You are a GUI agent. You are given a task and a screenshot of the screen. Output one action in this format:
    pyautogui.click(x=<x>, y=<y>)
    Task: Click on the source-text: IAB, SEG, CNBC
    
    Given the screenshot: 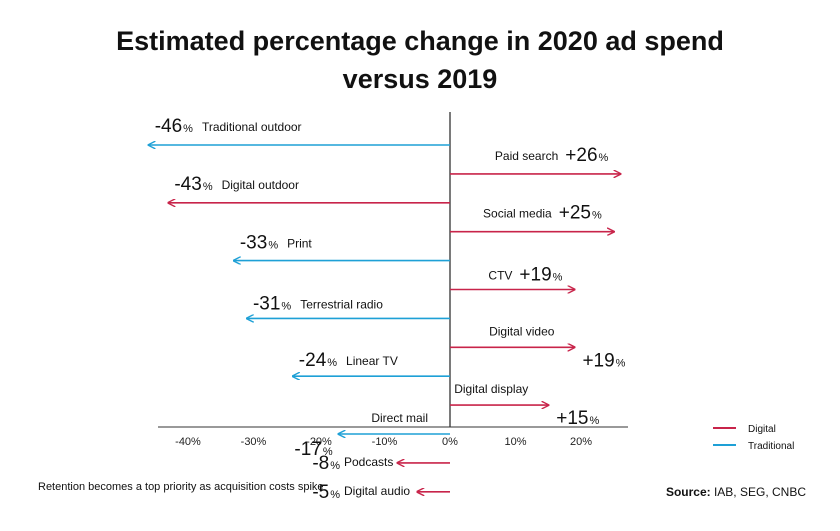 What is the action you would take?
    pyautogui.click(x=759, y=492)
    